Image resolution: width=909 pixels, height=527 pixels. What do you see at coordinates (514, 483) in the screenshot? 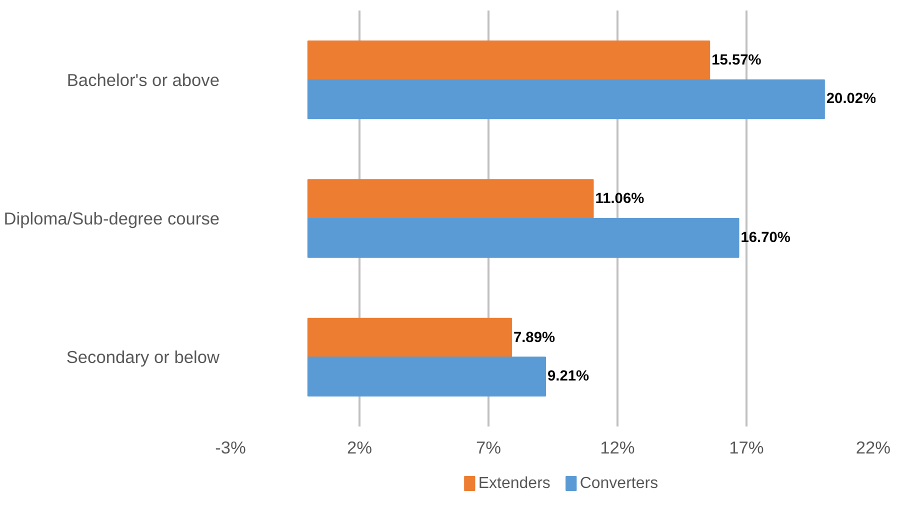
I see `legend-label: Extenders` at bounding box center [514, 483].